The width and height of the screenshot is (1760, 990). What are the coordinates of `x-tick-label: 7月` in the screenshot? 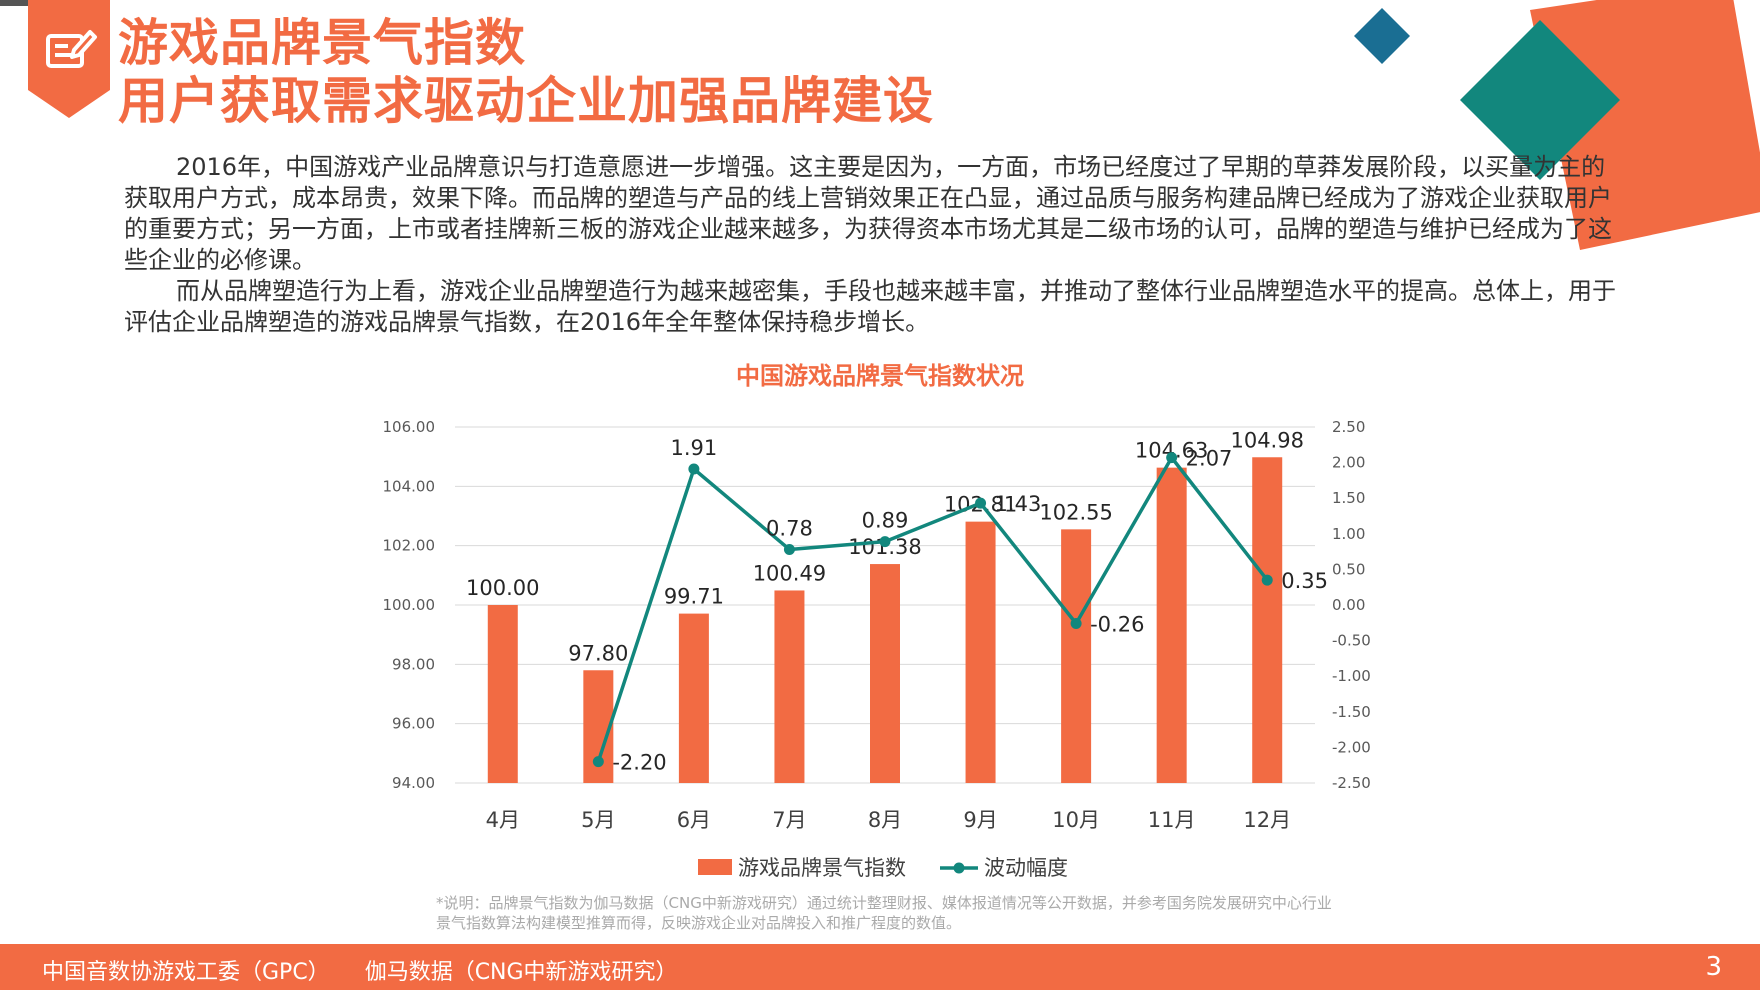 It's located at (789, 820).